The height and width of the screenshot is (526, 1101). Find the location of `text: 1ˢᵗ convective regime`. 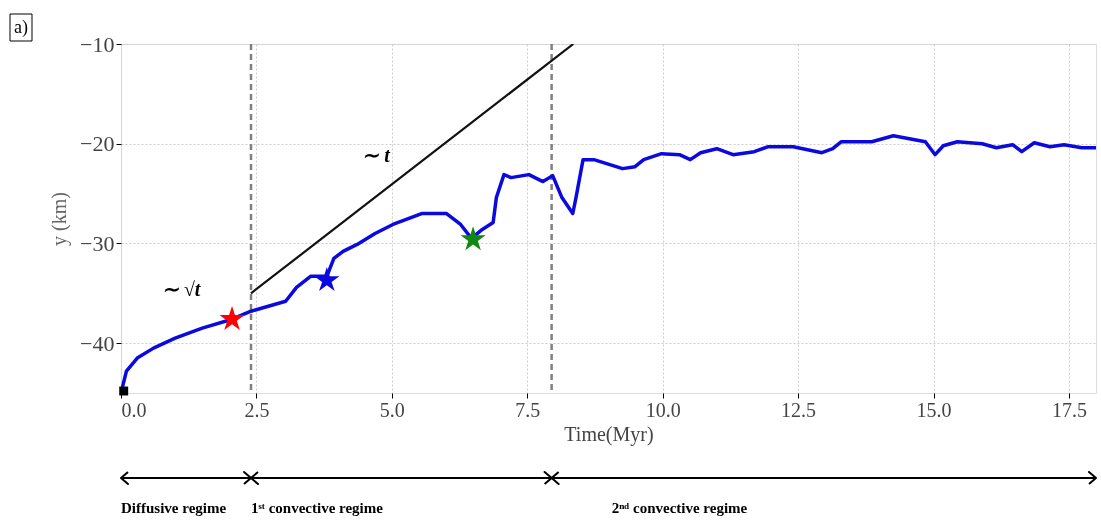

text: 1ˢᵗ convective regime is located at coordinates (317, 508).